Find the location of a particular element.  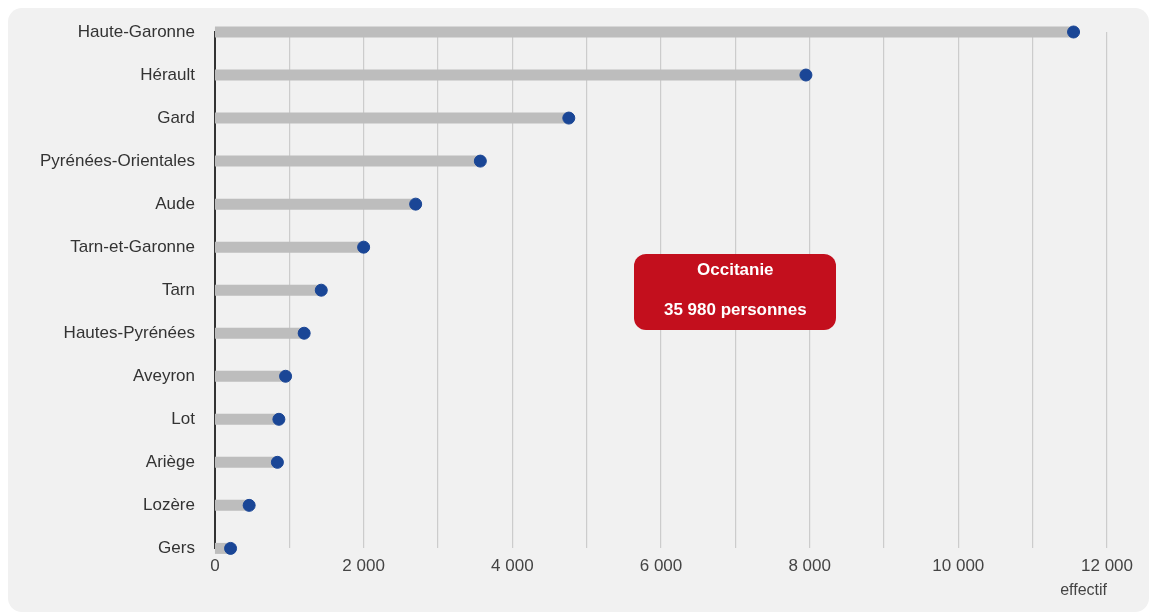

annotation: 35 980 personnes is located at coordinates (735, 310).